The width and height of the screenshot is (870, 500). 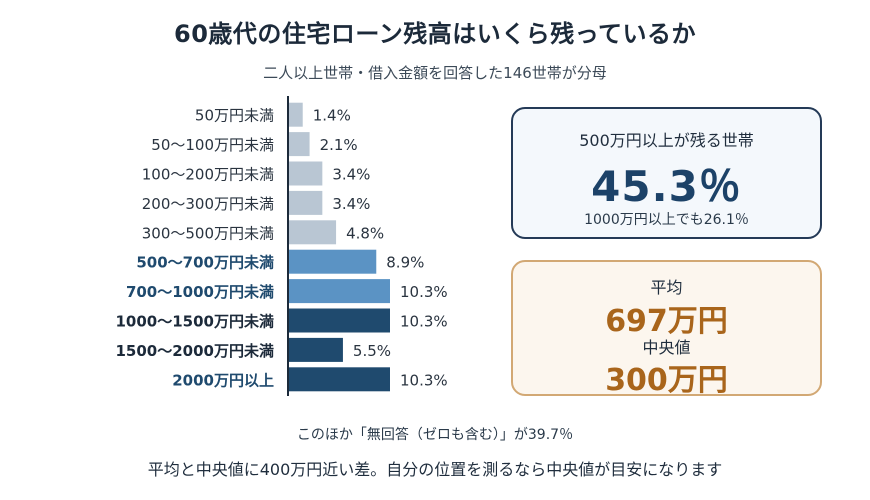 What do you see at coordinates (435, 469) in the screenshot?
I see `conclusion-text: 平均と中央値に400万円近い差。自分の位置を測るなら中央値が目安になります` at bounding box center [435, 469].